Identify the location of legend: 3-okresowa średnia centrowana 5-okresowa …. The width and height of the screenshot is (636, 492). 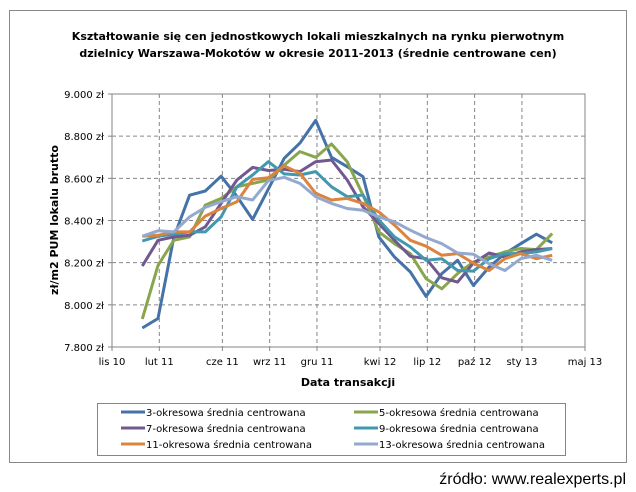
(333, 429).